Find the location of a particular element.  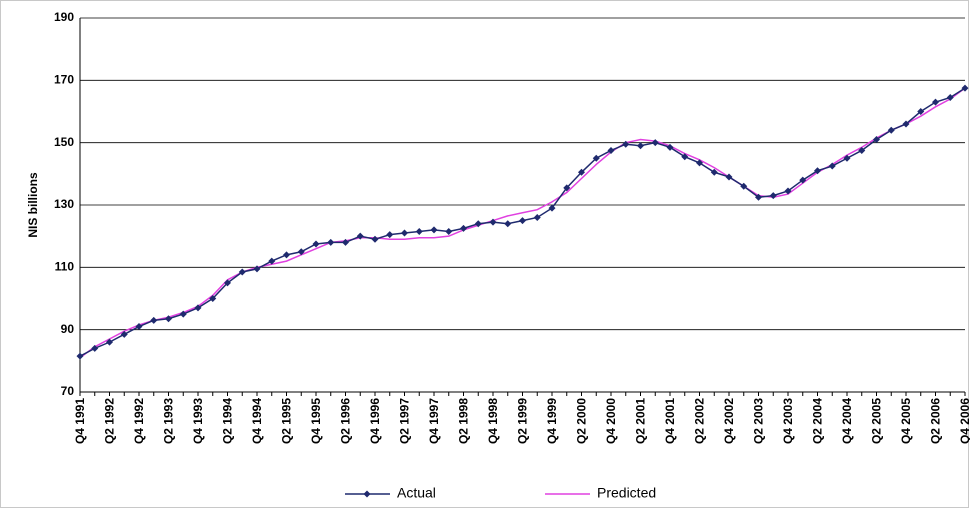

x-tick-label: Q4 2003 is located at coordinates (788, 421).